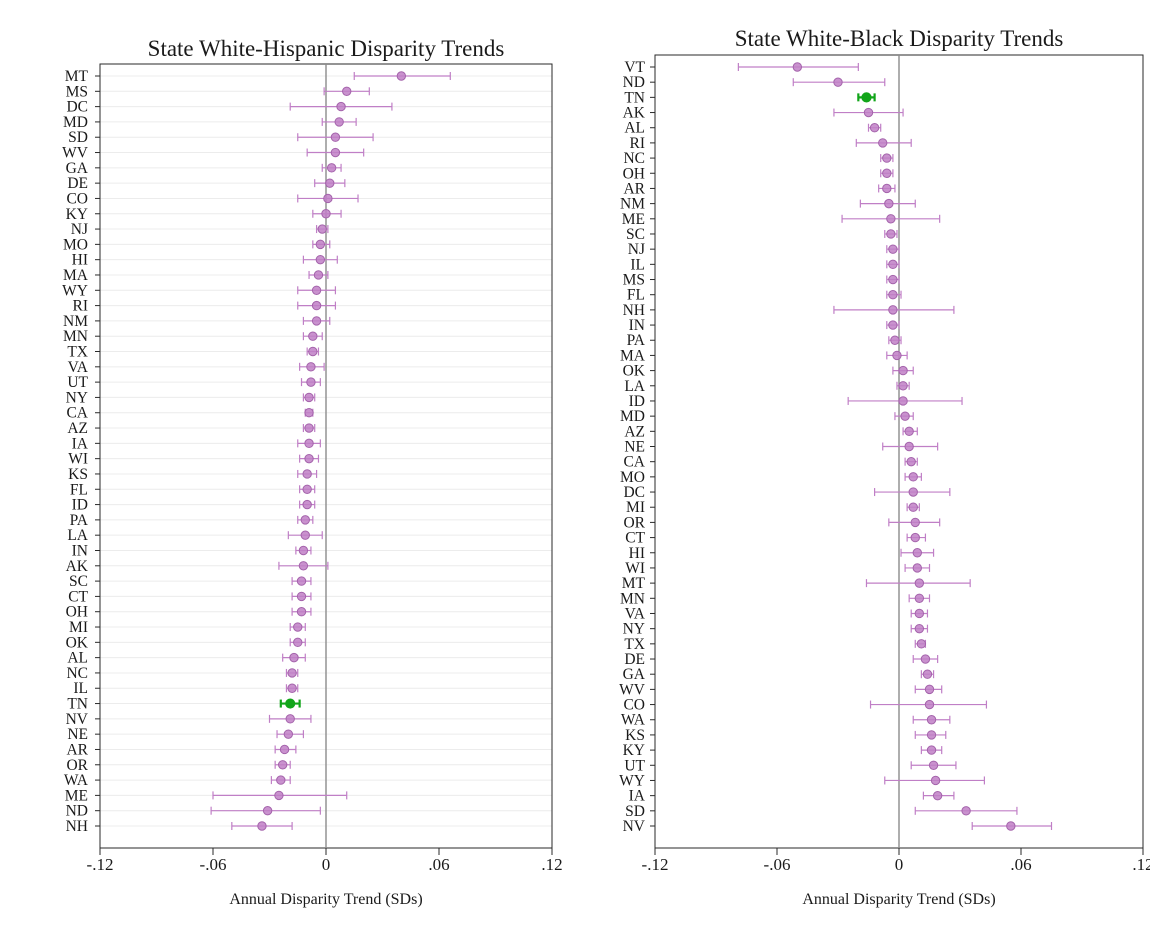 This screenshot has height=929, width=1150. I want to click on state-label-me: ME, so click(76, 795).